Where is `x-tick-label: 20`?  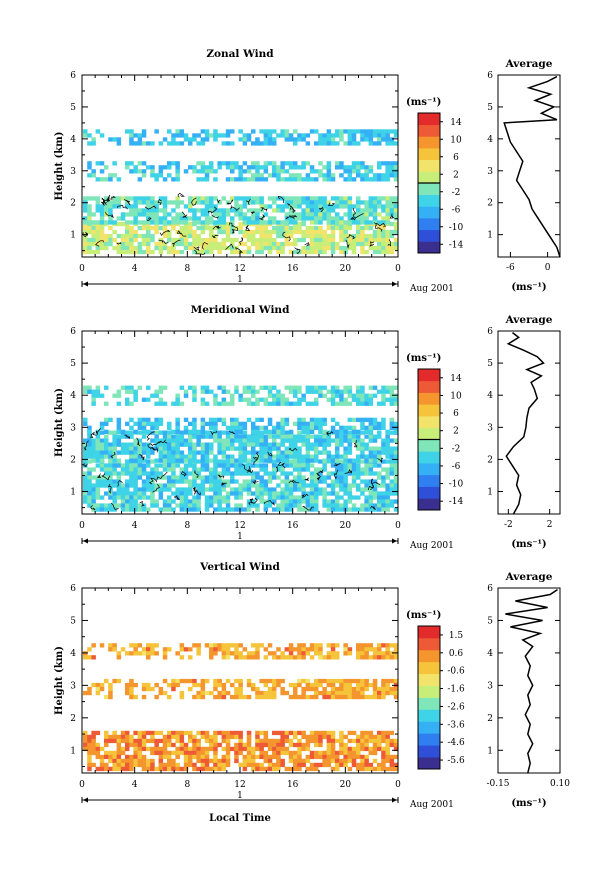 x-tick-label: 20 is located at coordinates (346, 785).